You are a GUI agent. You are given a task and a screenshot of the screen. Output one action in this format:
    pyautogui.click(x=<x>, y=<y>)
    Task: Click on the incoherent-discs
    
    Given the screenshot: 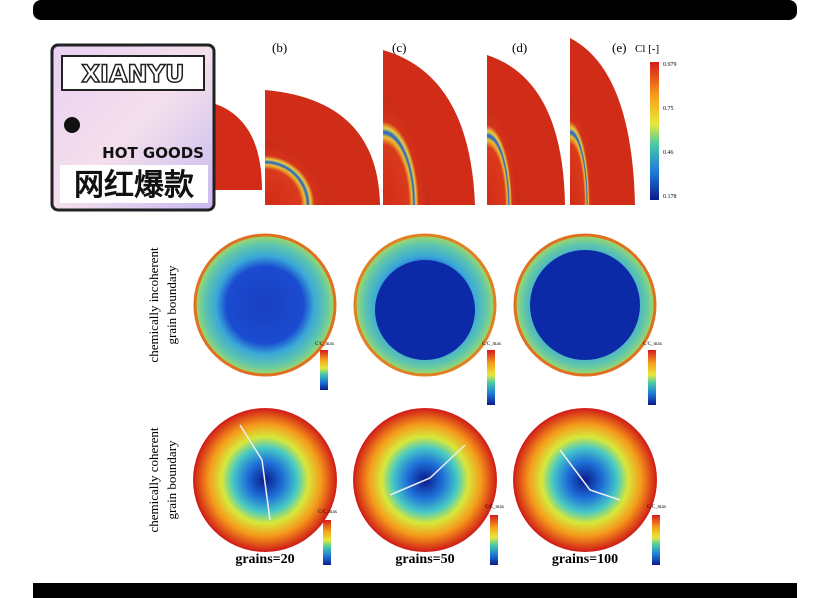 What is the action you would take?
    pyautogui.click(x=425, y=305)
    